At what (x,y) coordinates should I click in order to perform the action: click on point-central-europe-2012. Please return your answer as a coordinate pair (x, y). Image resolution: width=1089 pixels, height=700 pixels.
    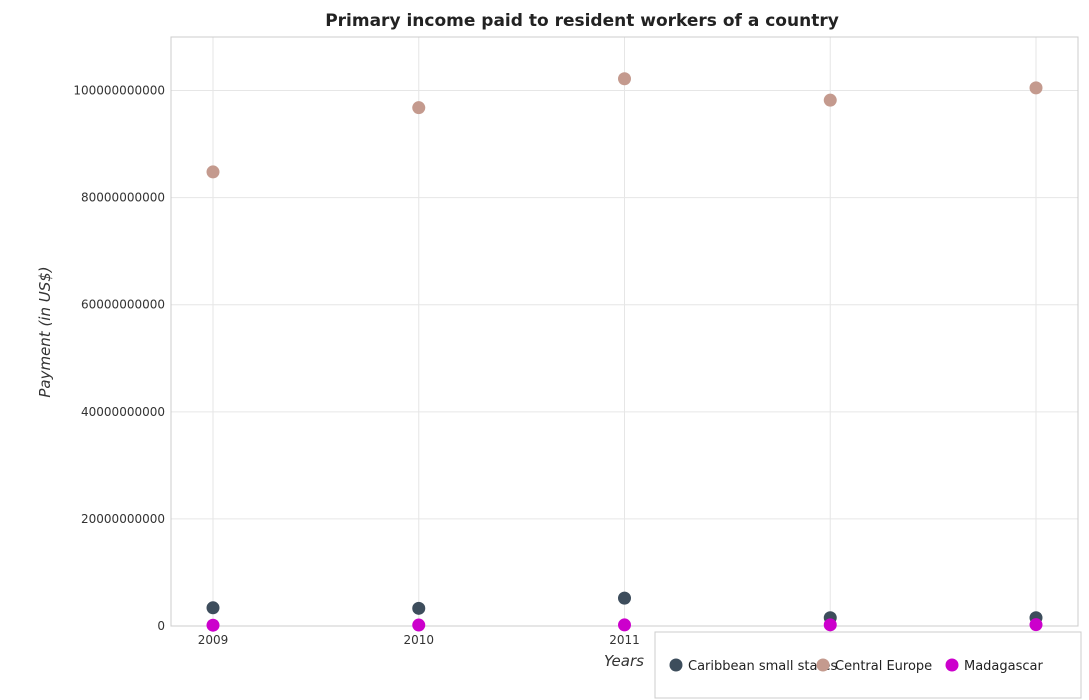
    Looking at the image, I should click on (830, 100).